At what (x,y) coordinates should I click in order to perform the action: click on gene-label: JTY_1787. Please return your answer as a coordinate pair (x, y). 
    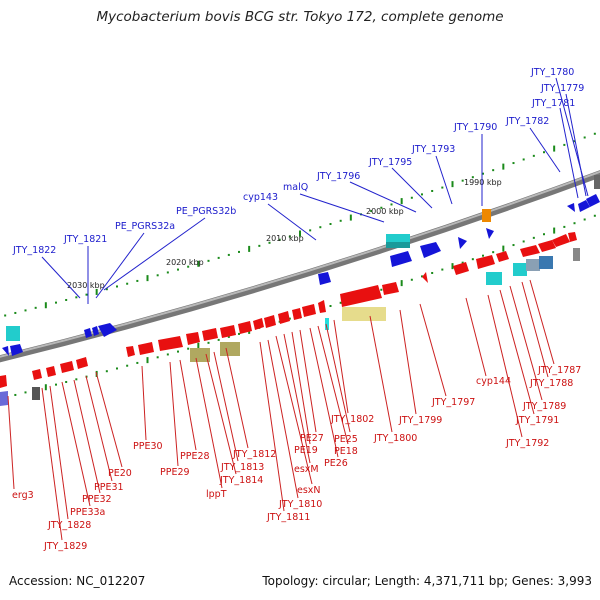
    Looking at the image, I should click on (559, 370).